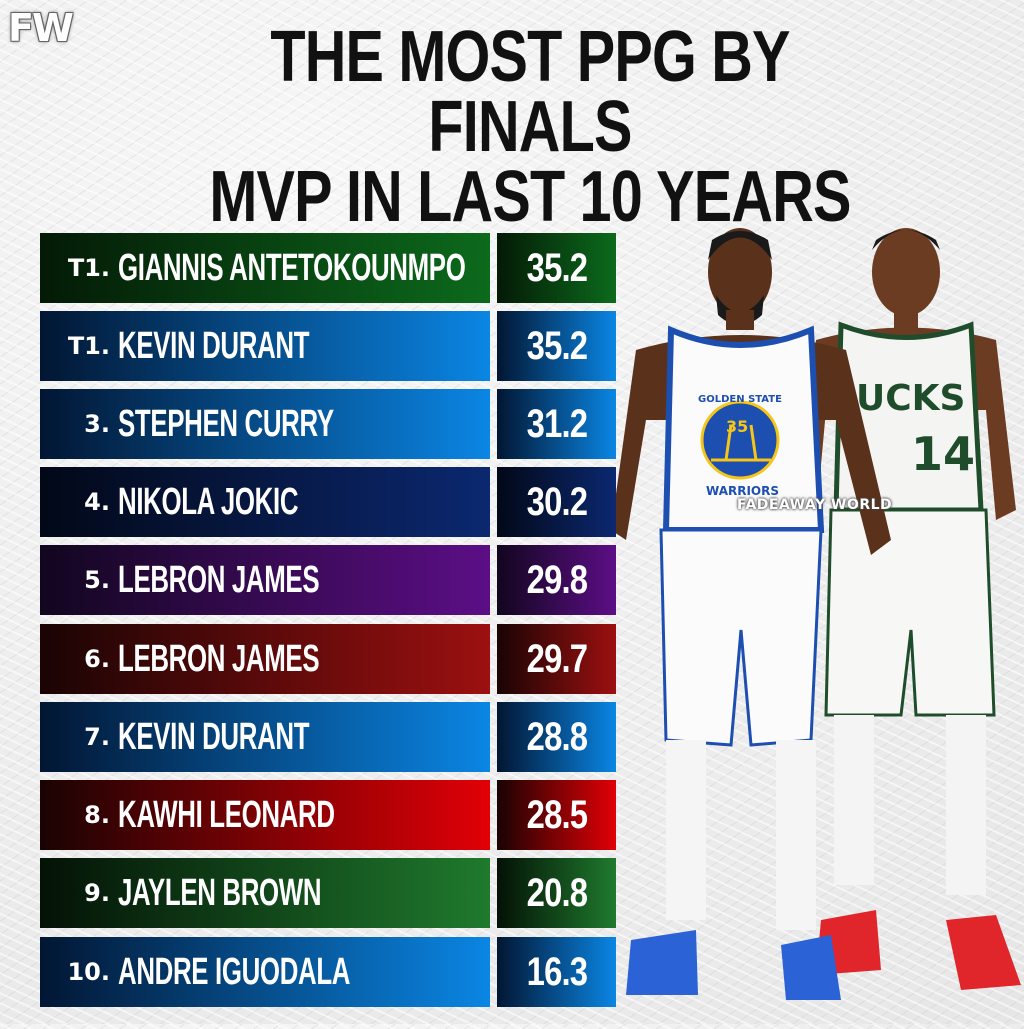  I want to click on ppg-cell: 31.2, so click(556, 424).